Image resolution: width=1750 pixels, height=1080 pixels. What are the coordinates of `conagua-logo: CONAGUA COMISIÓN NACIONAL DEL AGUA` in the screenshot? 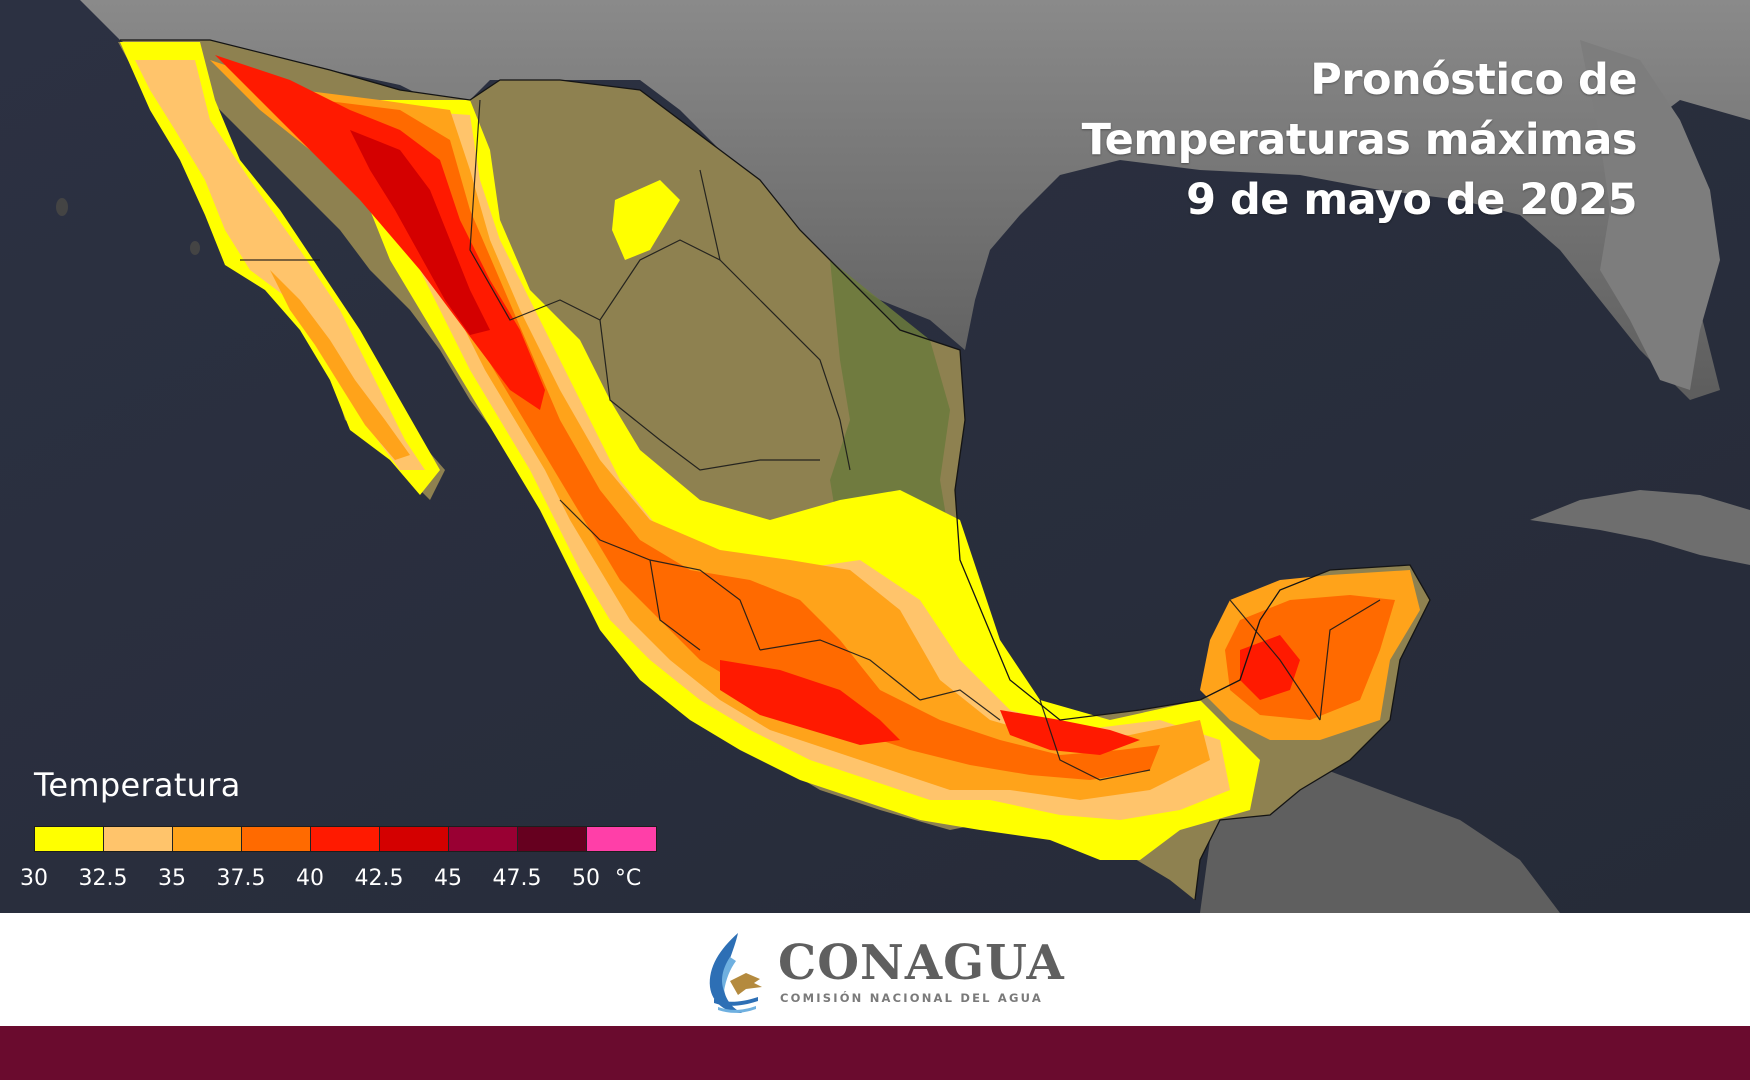 It's located at (882, 974).